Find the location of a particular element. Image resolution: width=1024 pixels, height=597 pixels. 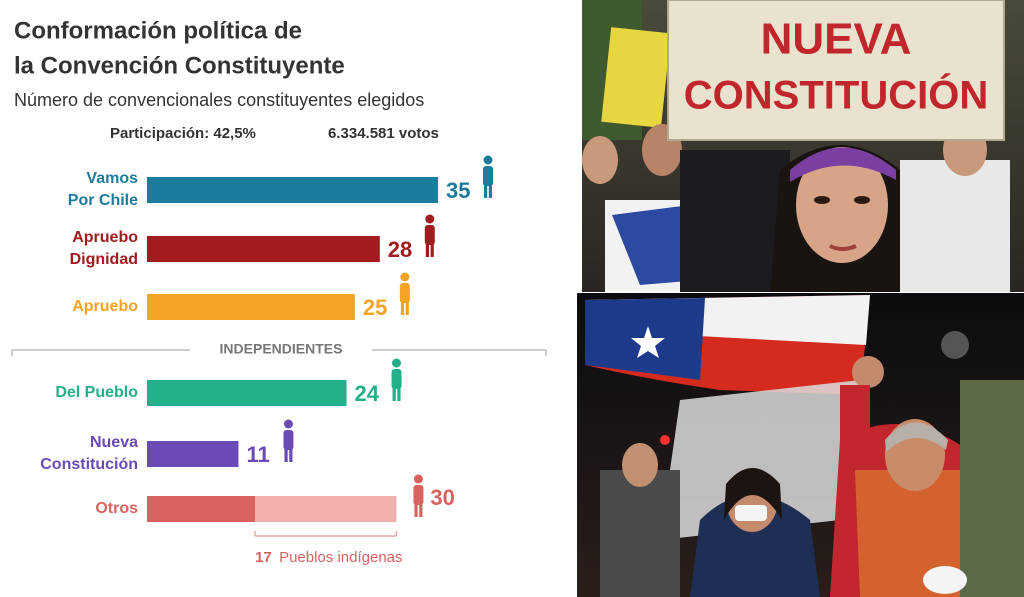

category-label: Otros is located at coordinates (116, 508).